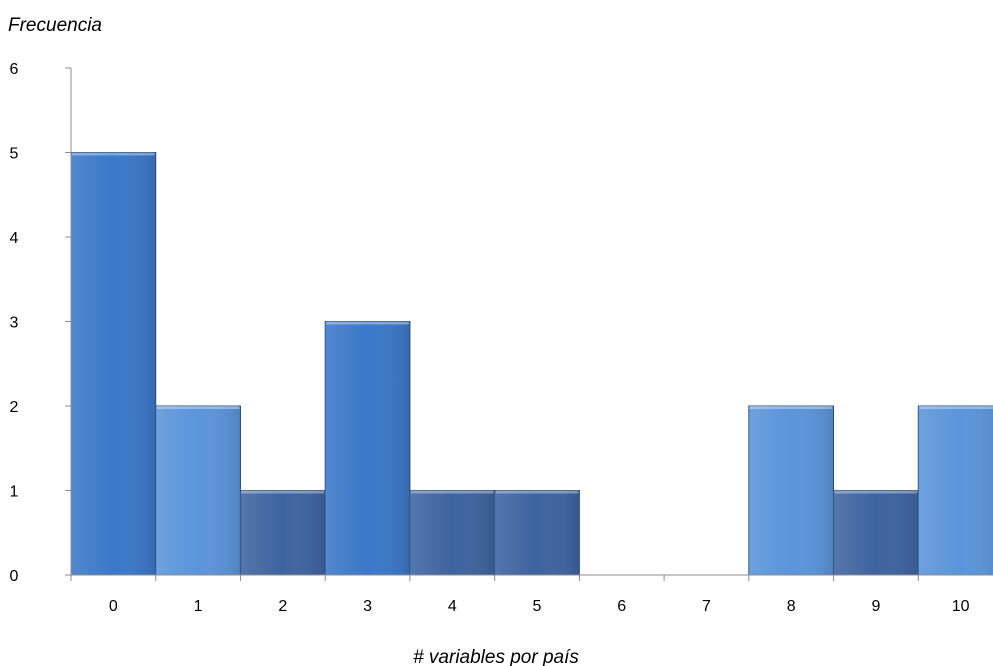  I want to click on y-tick-label: 6, so click(14, 69).